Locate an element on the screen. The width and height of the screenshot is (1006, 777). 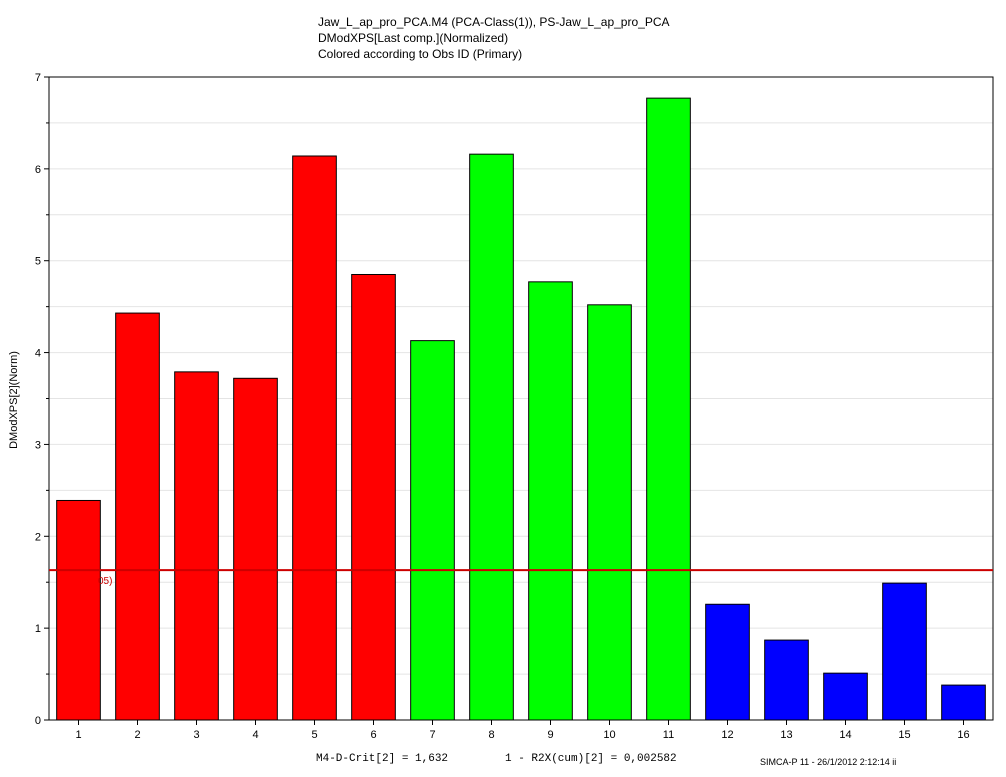
software-stamp: SIMCA-P 11 - 26/1/2012 2:12:14 ii is located at coordinates (828, 762).